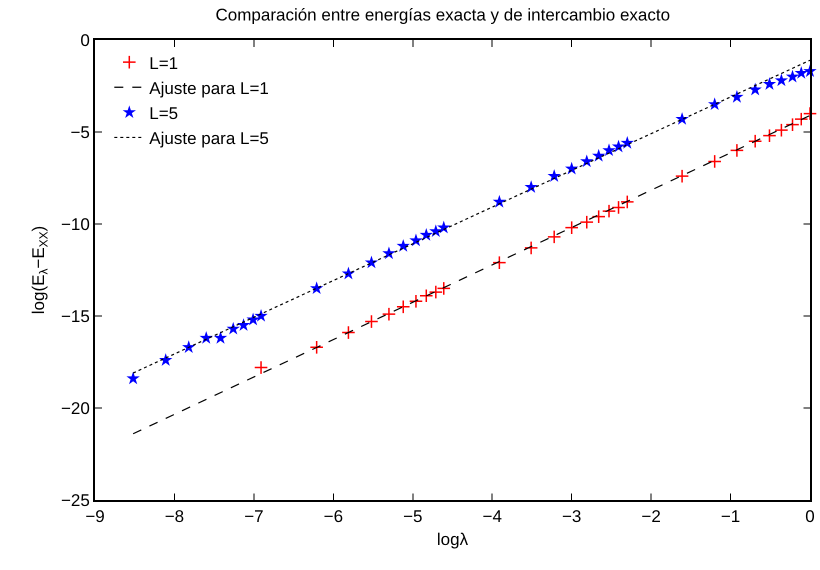 The height and width of the screenshot is (570, 820). What do you see at coordinates (174, 516) in the screenshot?
I see `x-tick-label: −8` at bounding box center [174, 516].